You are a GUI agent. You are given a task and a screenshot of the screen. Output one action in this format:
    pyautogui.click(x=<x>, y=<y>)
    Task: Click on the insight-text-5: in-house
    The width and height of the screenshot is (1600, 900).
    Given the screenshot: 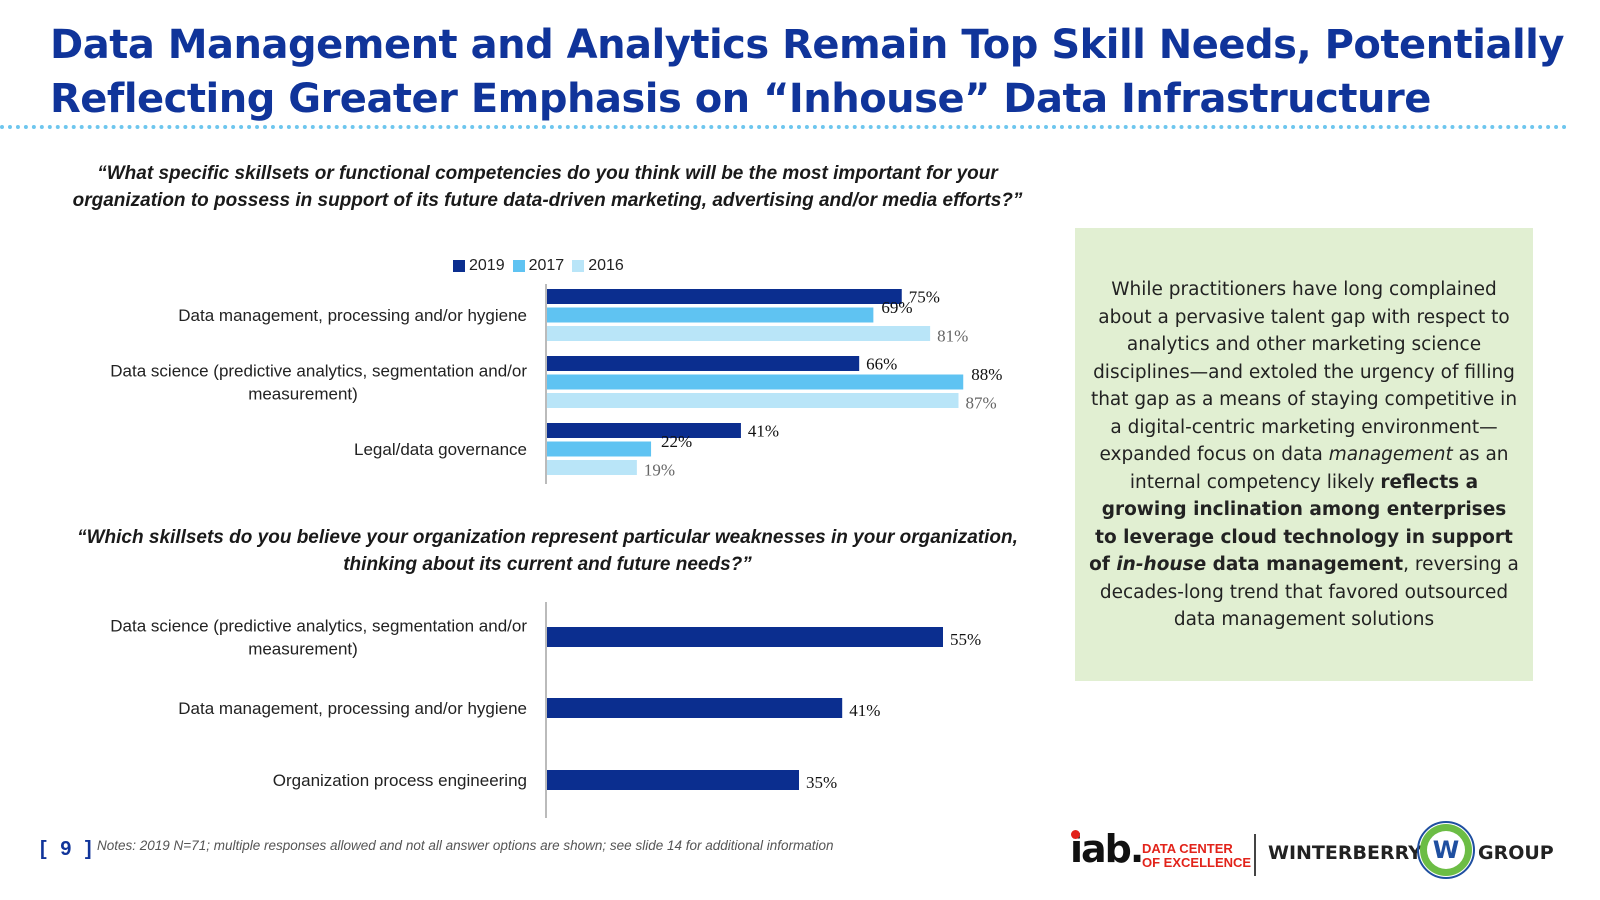 What is the action you would take?
    pyautogui.click(x=1161, y=564)
    